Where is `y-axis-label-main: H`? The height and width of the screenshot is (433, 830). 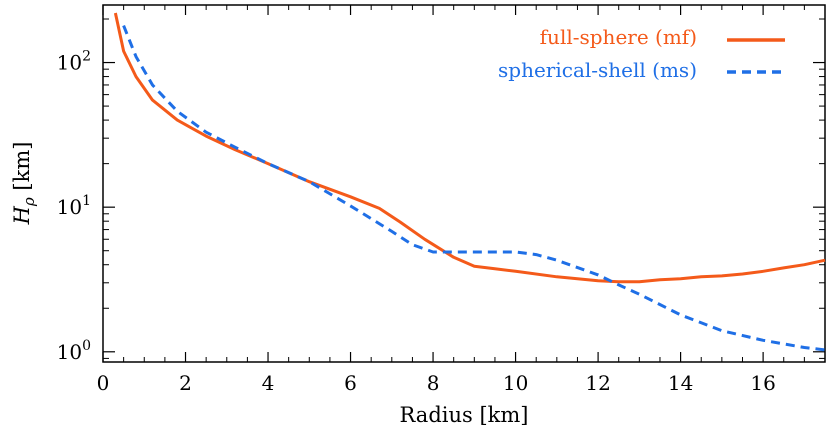
y-axis-label-main: H is located at coordinates (22, 215).